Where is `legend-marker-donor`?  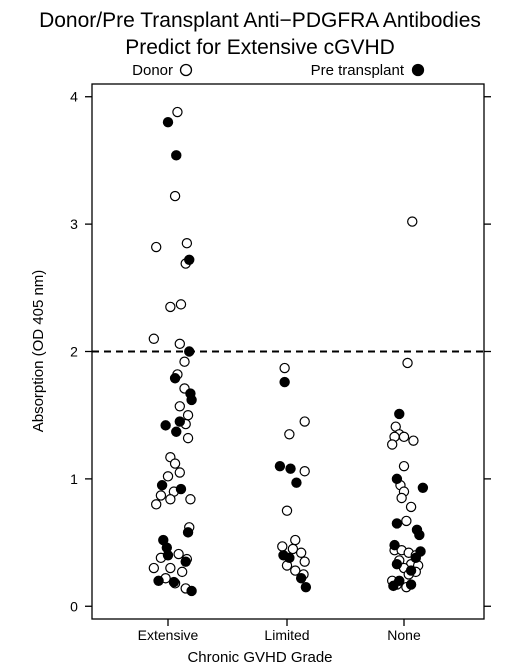 legend-marker-donor is located at coordinates (186, 70).